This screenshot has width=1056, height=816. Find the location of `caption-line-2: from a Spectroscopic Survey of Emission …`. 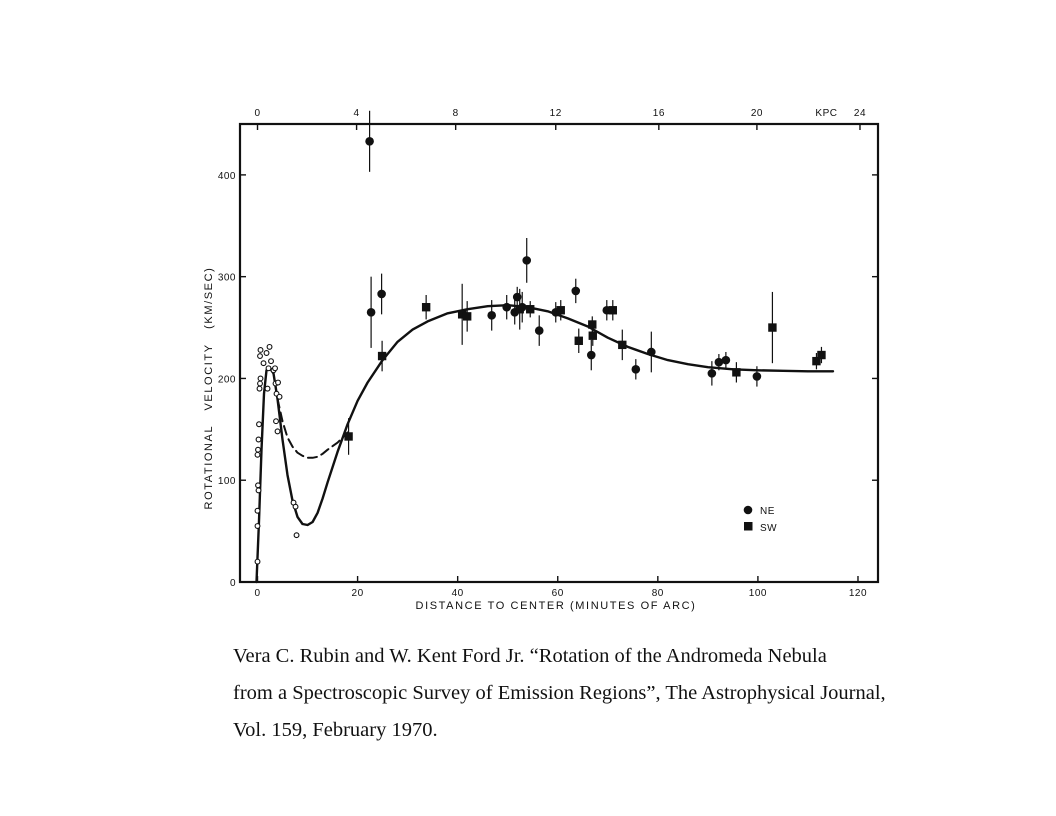

caption-line-2: from a Spectroscopic Survey of Emission … is located at coordinates (559, 693).